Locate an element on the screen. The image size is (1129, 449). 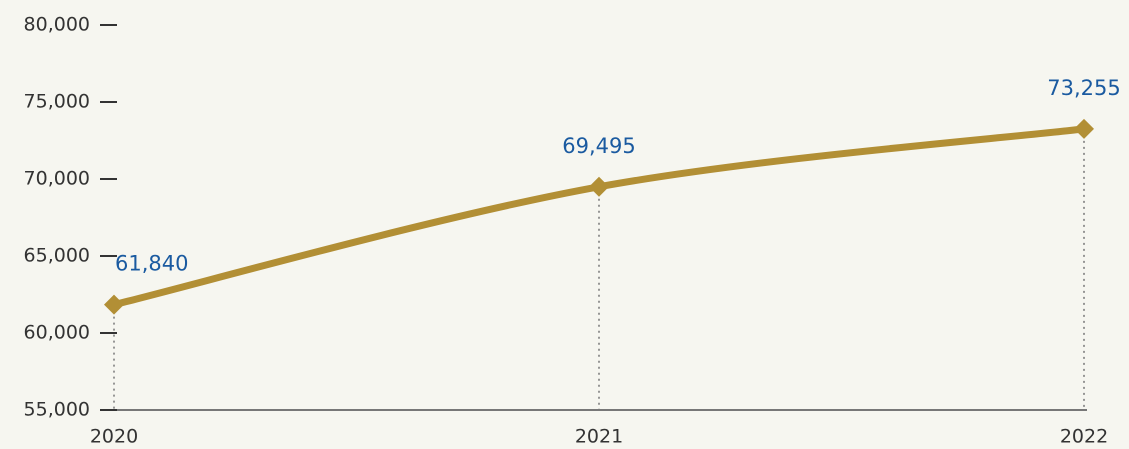
y-tick-label: 75,000 is located at coordinates (57, 102).